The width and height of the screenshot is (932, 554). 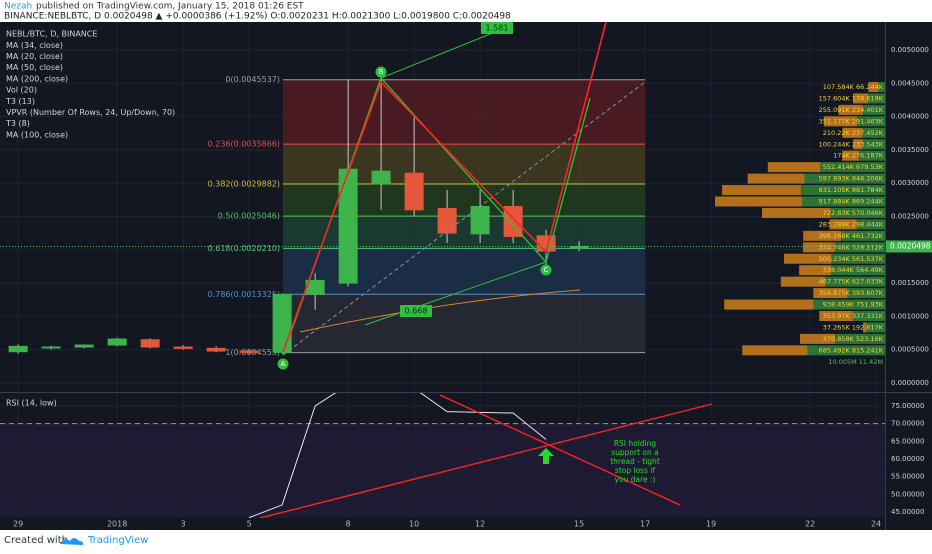 I want to click on footer-created: Created with, so click(x=36, y=540).